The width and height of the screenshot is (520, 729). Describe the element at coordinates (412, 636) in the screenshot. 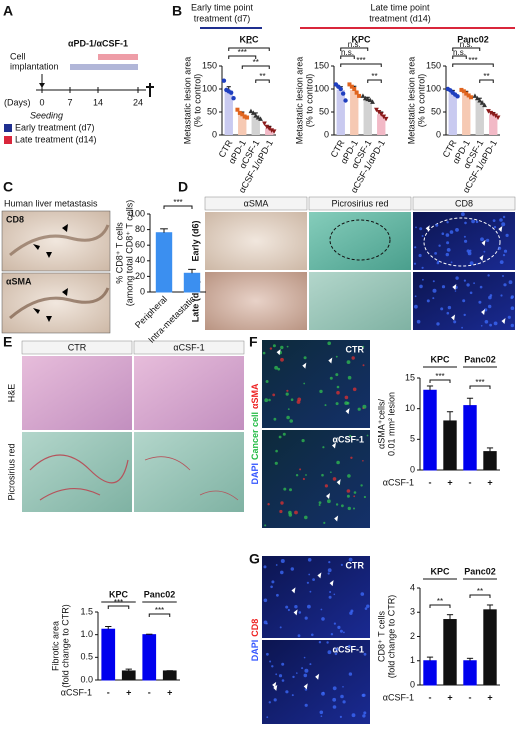

I see `y-tick-label: 2` at that location.